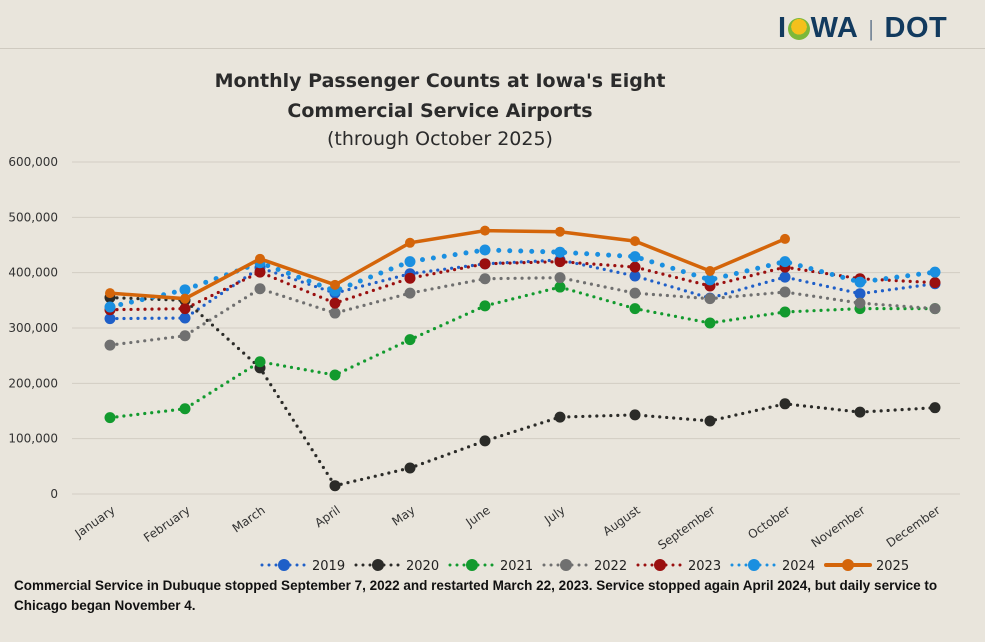 The width and height of the screenshot is (985, 642). Describe the element at coordinates (249, 519) in the screenshot. I see `x-tick-label: March` at that location.